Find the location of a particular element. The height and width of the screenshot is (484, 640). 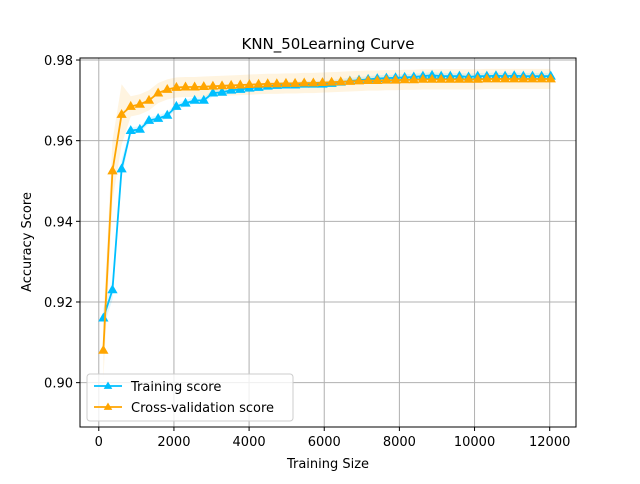

y-tick-label: 0.90 is located at coordinates (58, 384).